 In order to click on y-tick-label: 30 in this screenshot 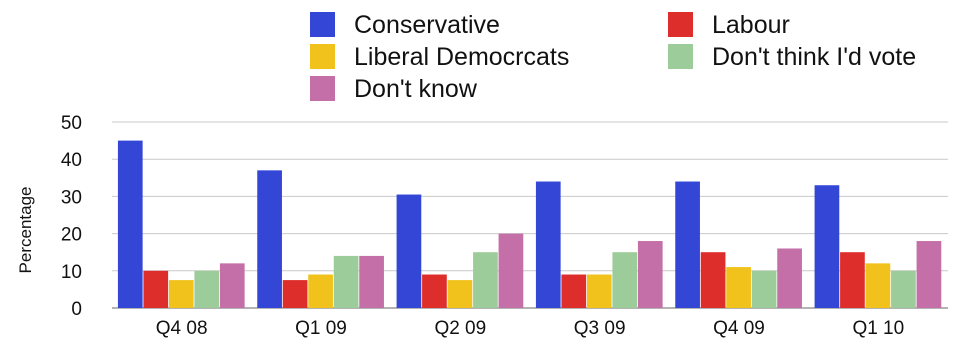, I will do `click(71, 197)`.